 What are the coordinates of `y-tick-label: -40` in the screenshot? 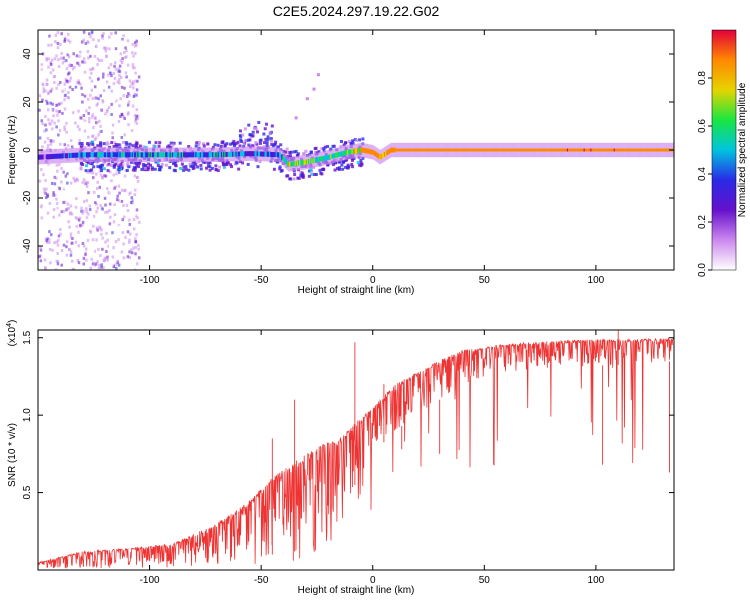 It's located at (27, 245).